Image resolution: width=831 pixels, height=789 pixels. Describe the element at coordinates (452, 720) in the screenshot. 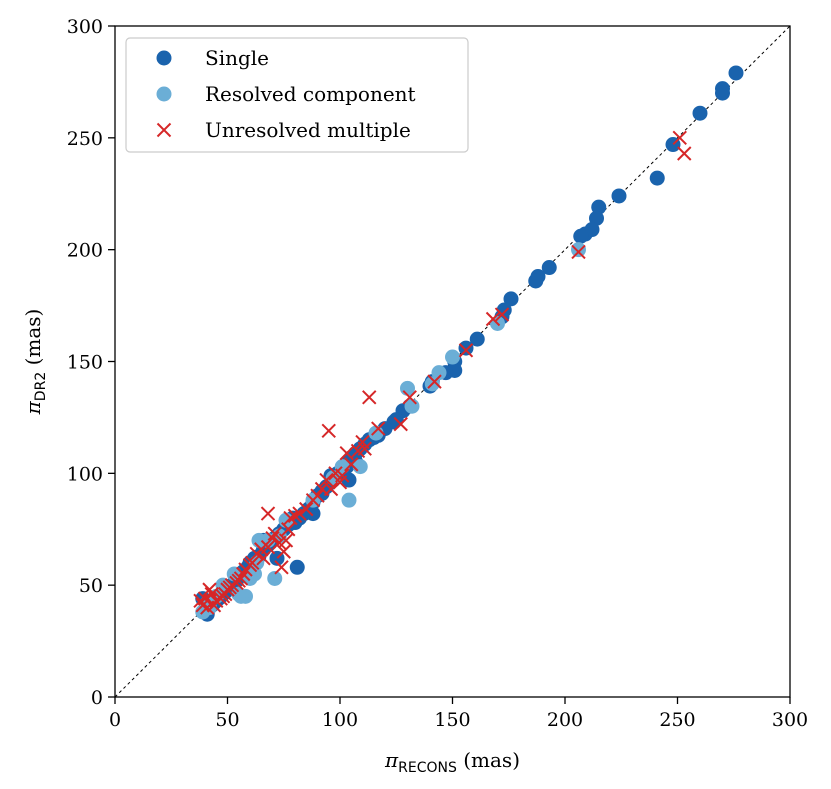

I see `x-tick-label: 150` at that location.